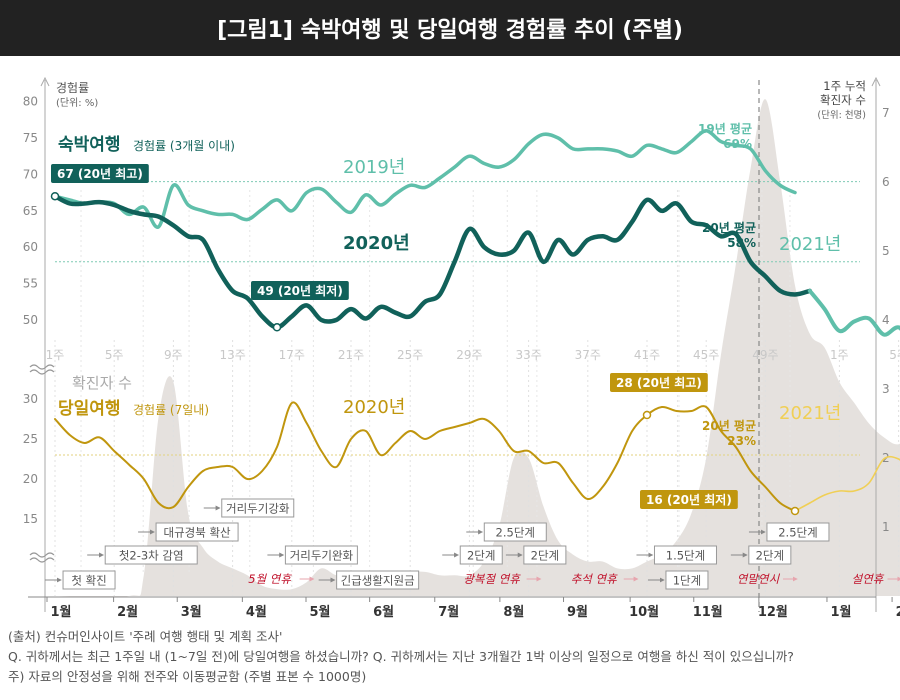 The width and height of the screenshot is (900, 700). Describe the element at coordinates (839, 355) in the screenshot. I see `week-tick-label: 1주` at that location.